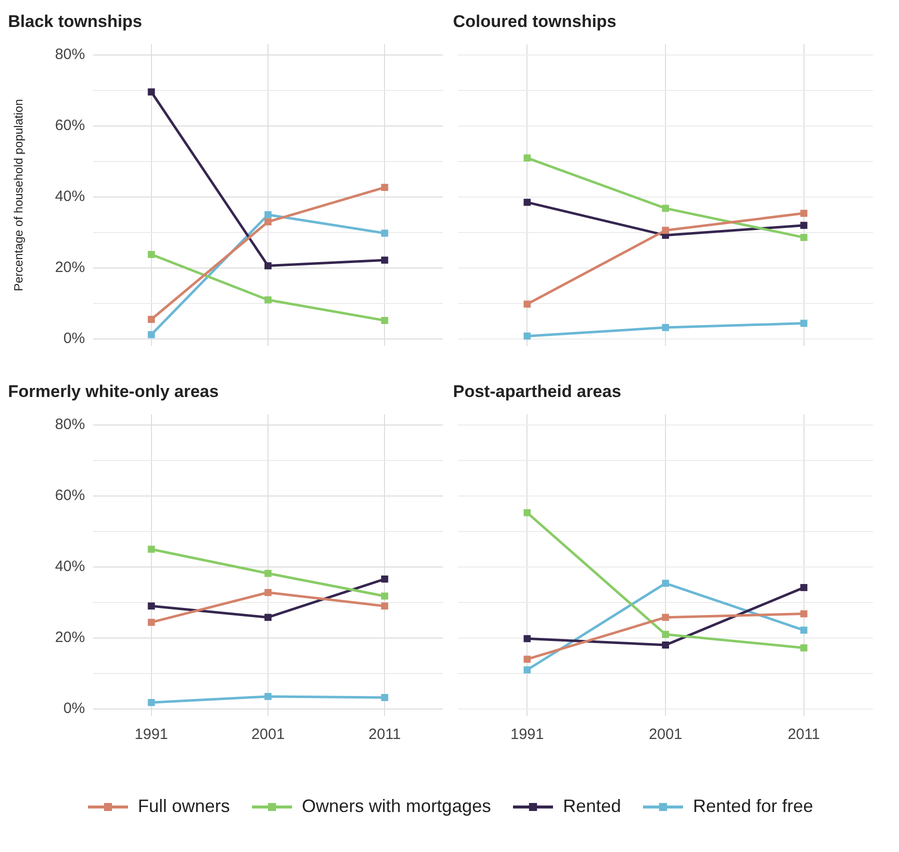  Describe the element at coordinates (113, 391) in the screenshot. I see `chart-title: Formerly white-only areas` at that location.